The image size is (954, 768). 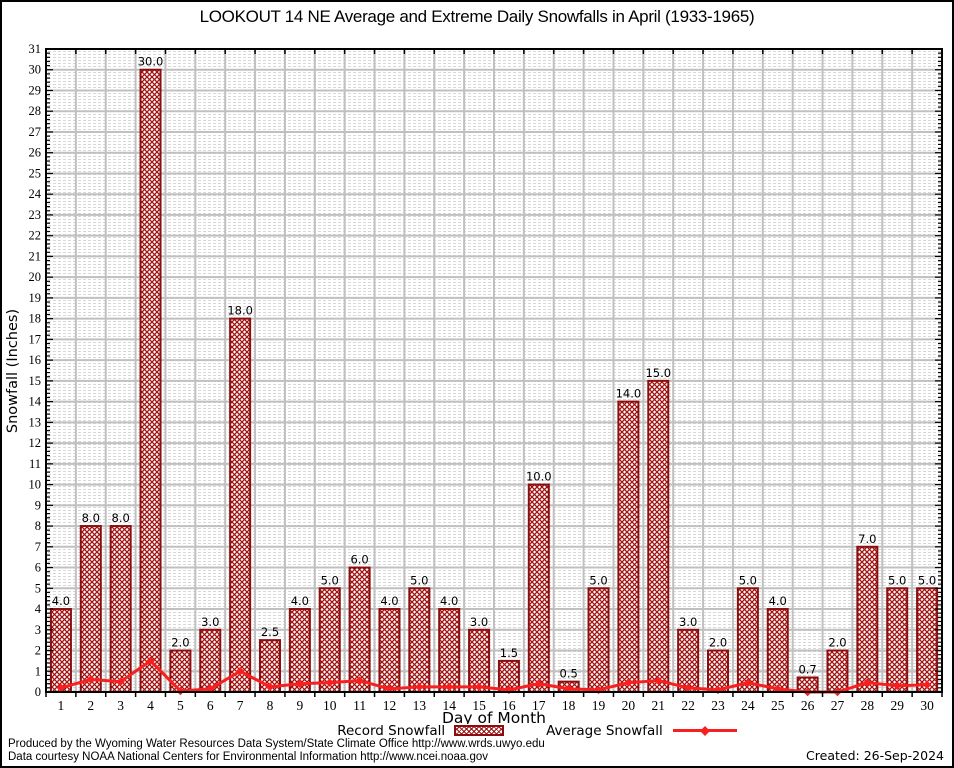 I want to click on bar-value-label: 7.0, so click(x=867, y=539).